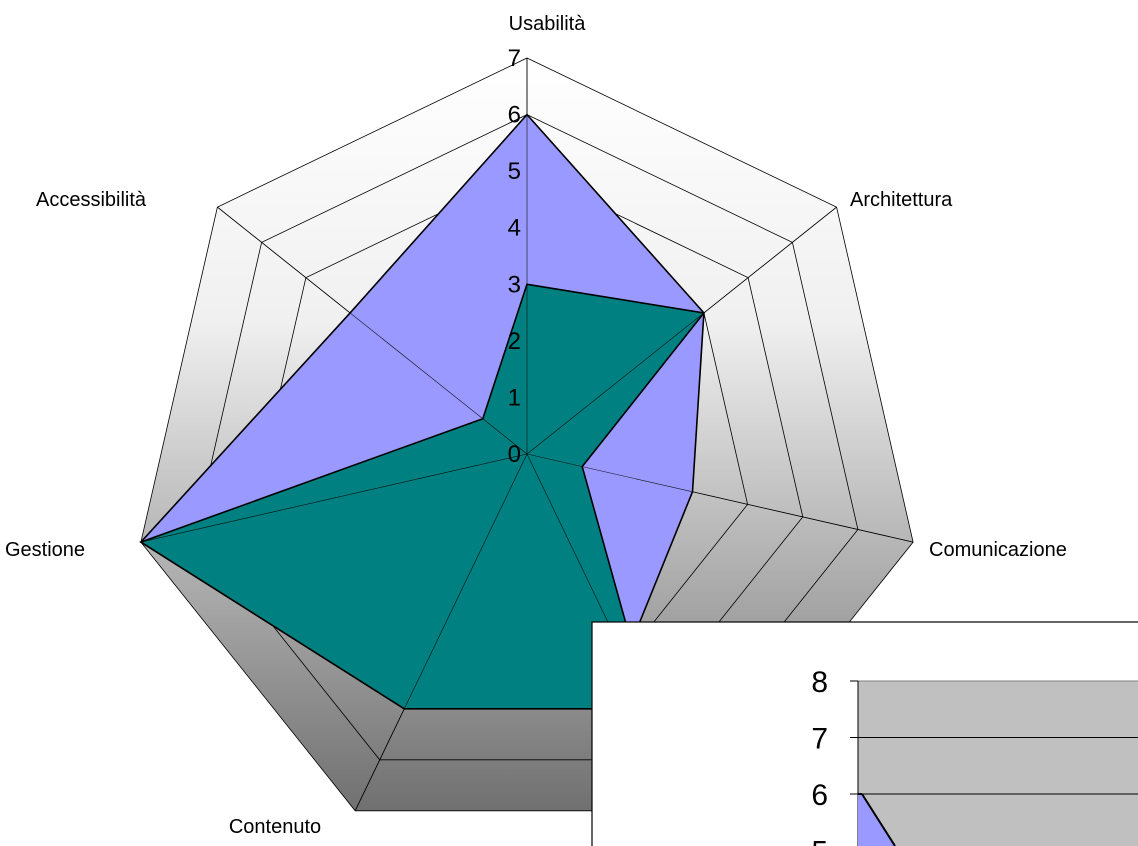  I want to click on inset-tick-label: 5, so click(819, 841).